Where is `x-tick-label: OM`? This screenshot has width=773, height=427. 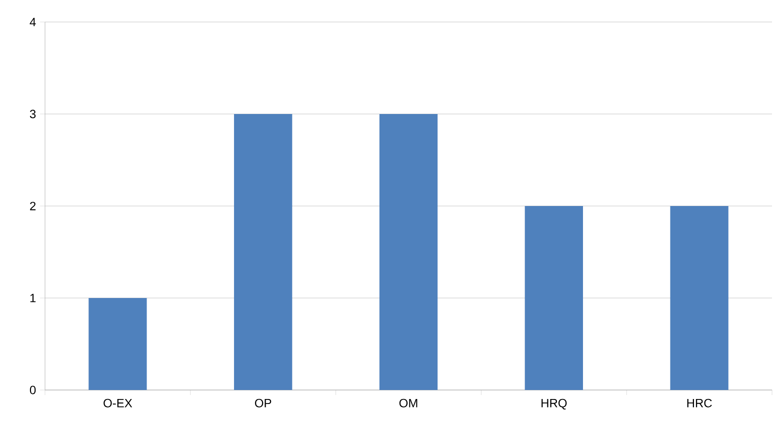 x-tick-label: OM is located at coordinates (408, 403).